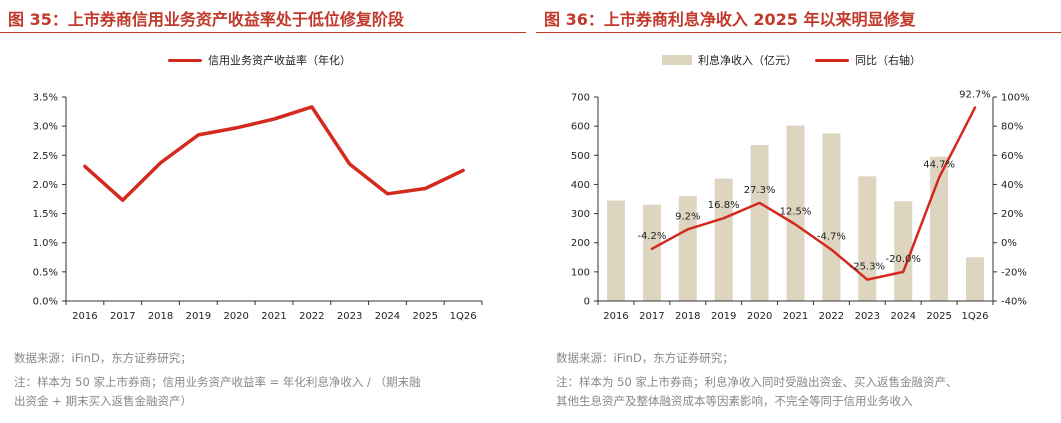 This screenshot has width=1061, height=423. I want to click on right-yoy-data-label: -25.3%, so click(867, 267).